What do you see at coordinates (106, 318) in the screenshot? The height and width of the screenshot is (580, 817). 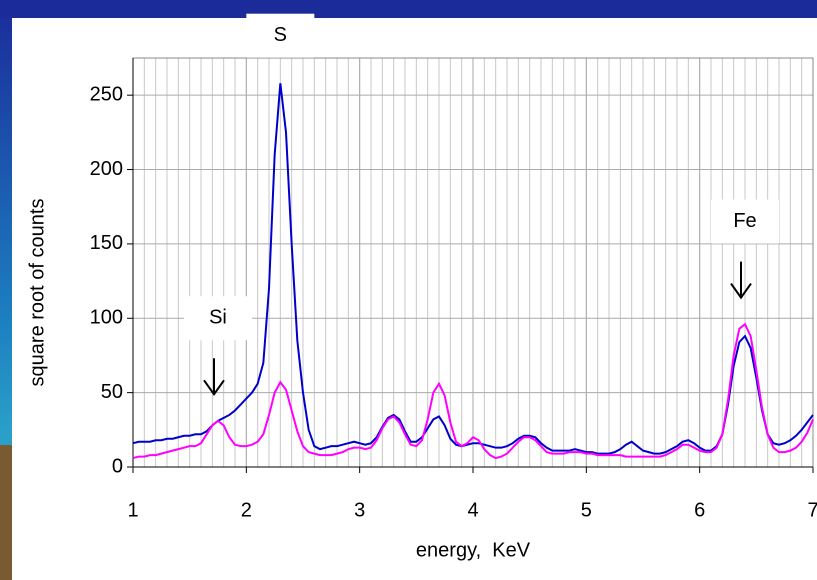 I see `y-tick-label: 100` at bounding box center [106, 318].